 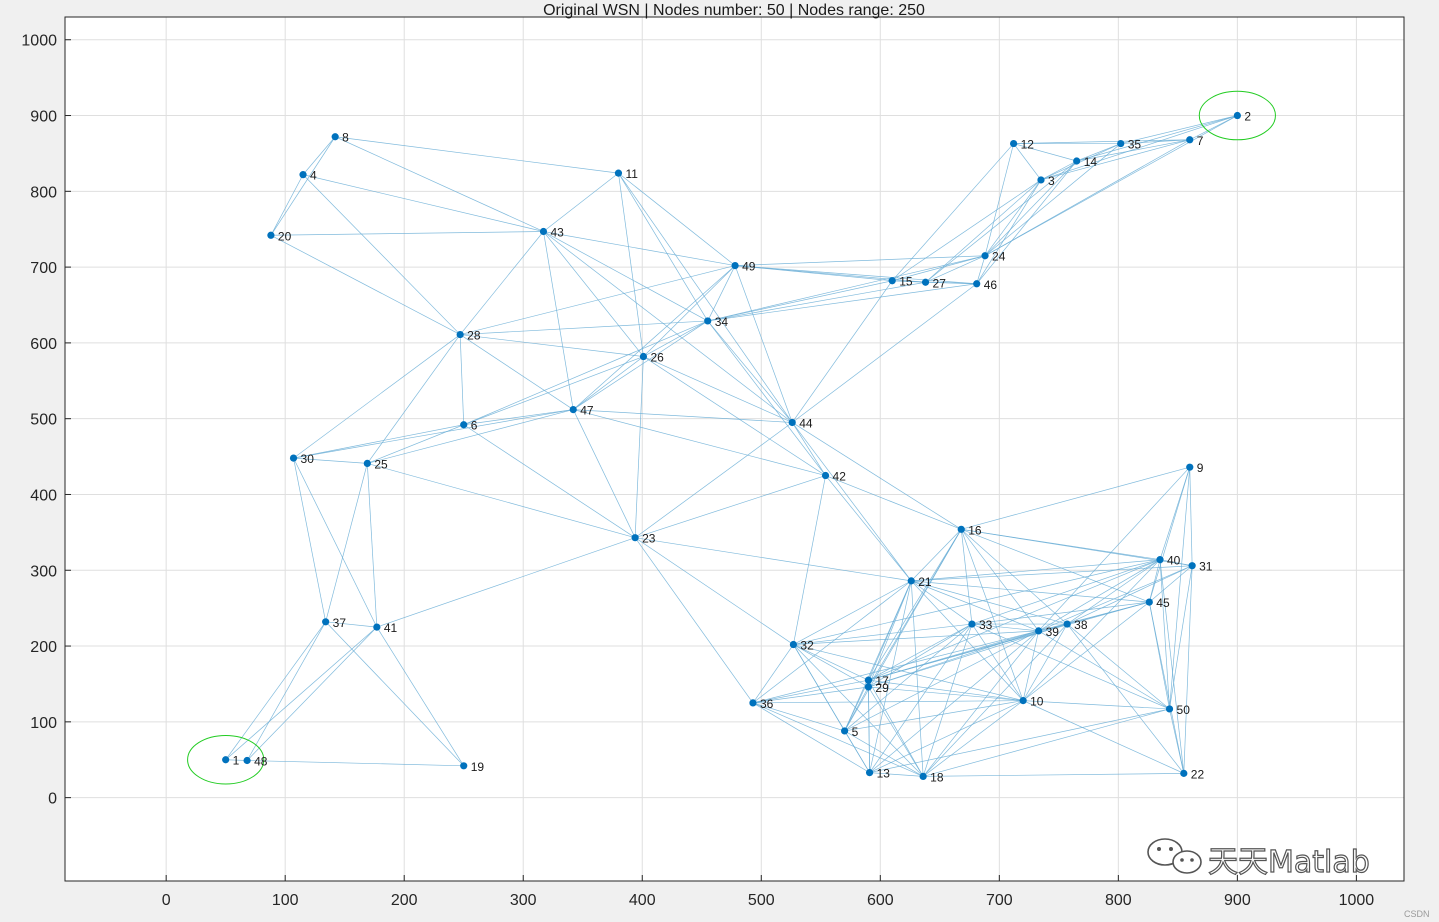 What do you see at coordinates (587, 411) in the screenshot?
I see `node-label-47: 47` at bounding box center [587, 411].